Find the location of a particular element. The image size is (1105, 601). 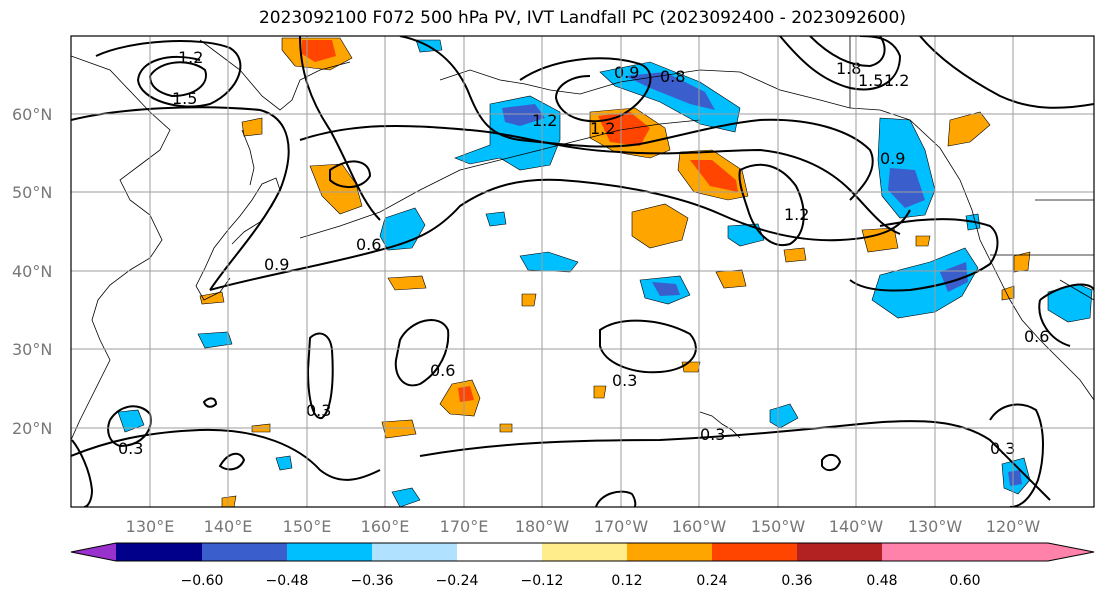

coastline-kamchatka is located at coordinates (275, 75).